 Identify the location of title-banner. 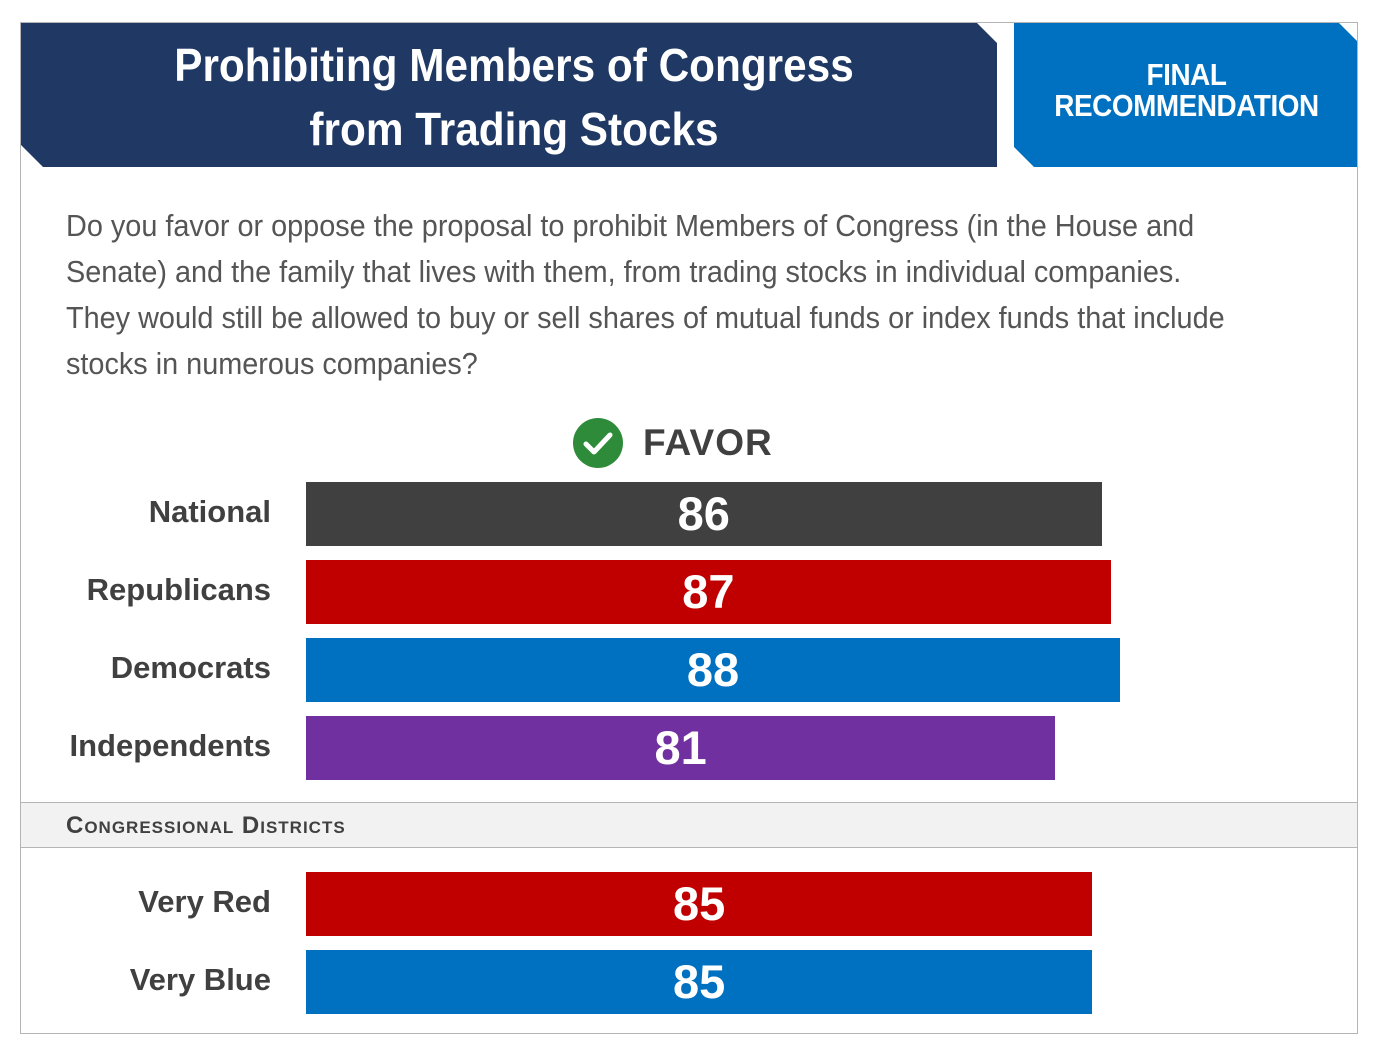
(509, 95).